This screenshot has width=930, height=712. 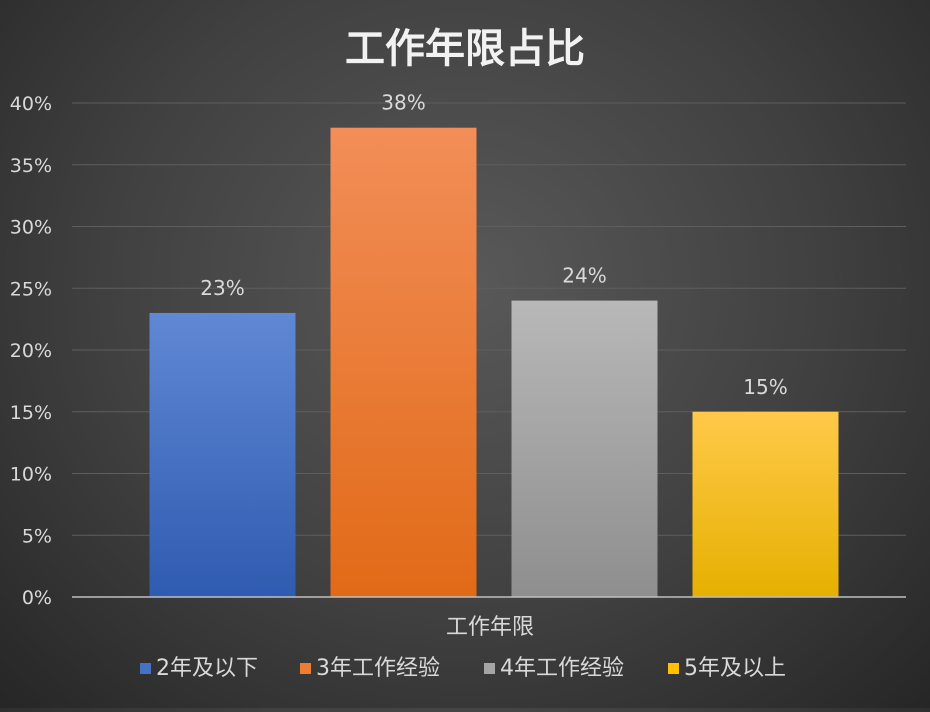 What do you see at coordinates (37, 536) in the screenshot?
I see `y-tick-label: 5%` at bounding box center [37, 536].